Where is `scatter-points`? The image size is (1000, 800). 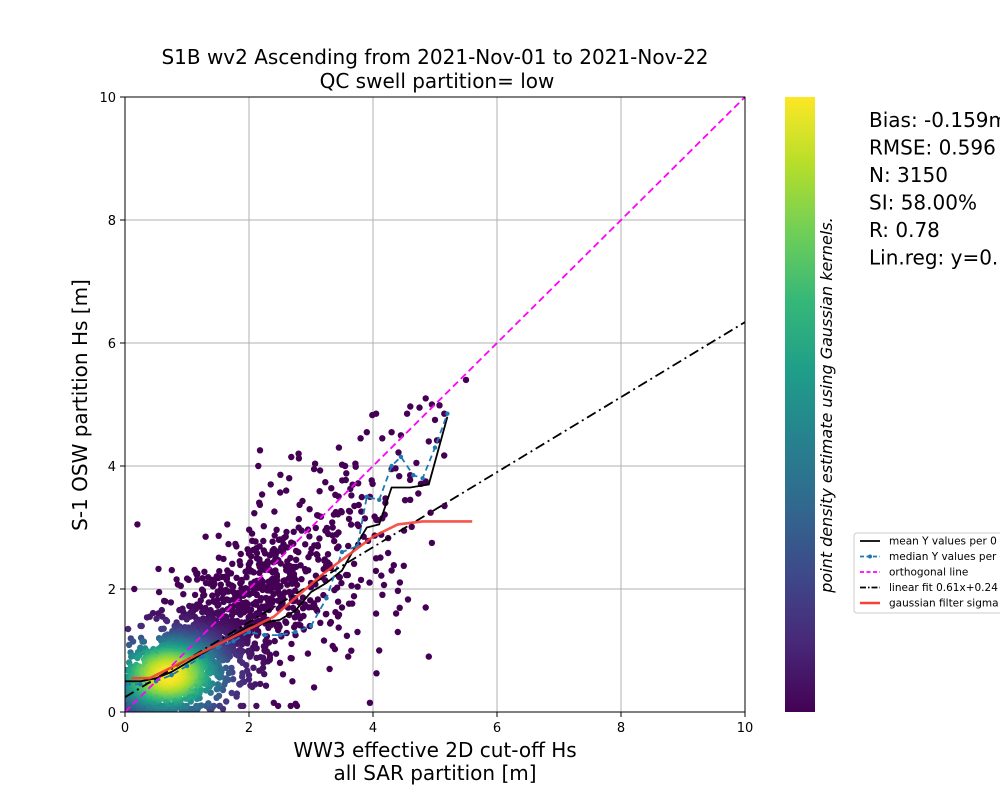 scatter-points is located at coordinates (297, 544).